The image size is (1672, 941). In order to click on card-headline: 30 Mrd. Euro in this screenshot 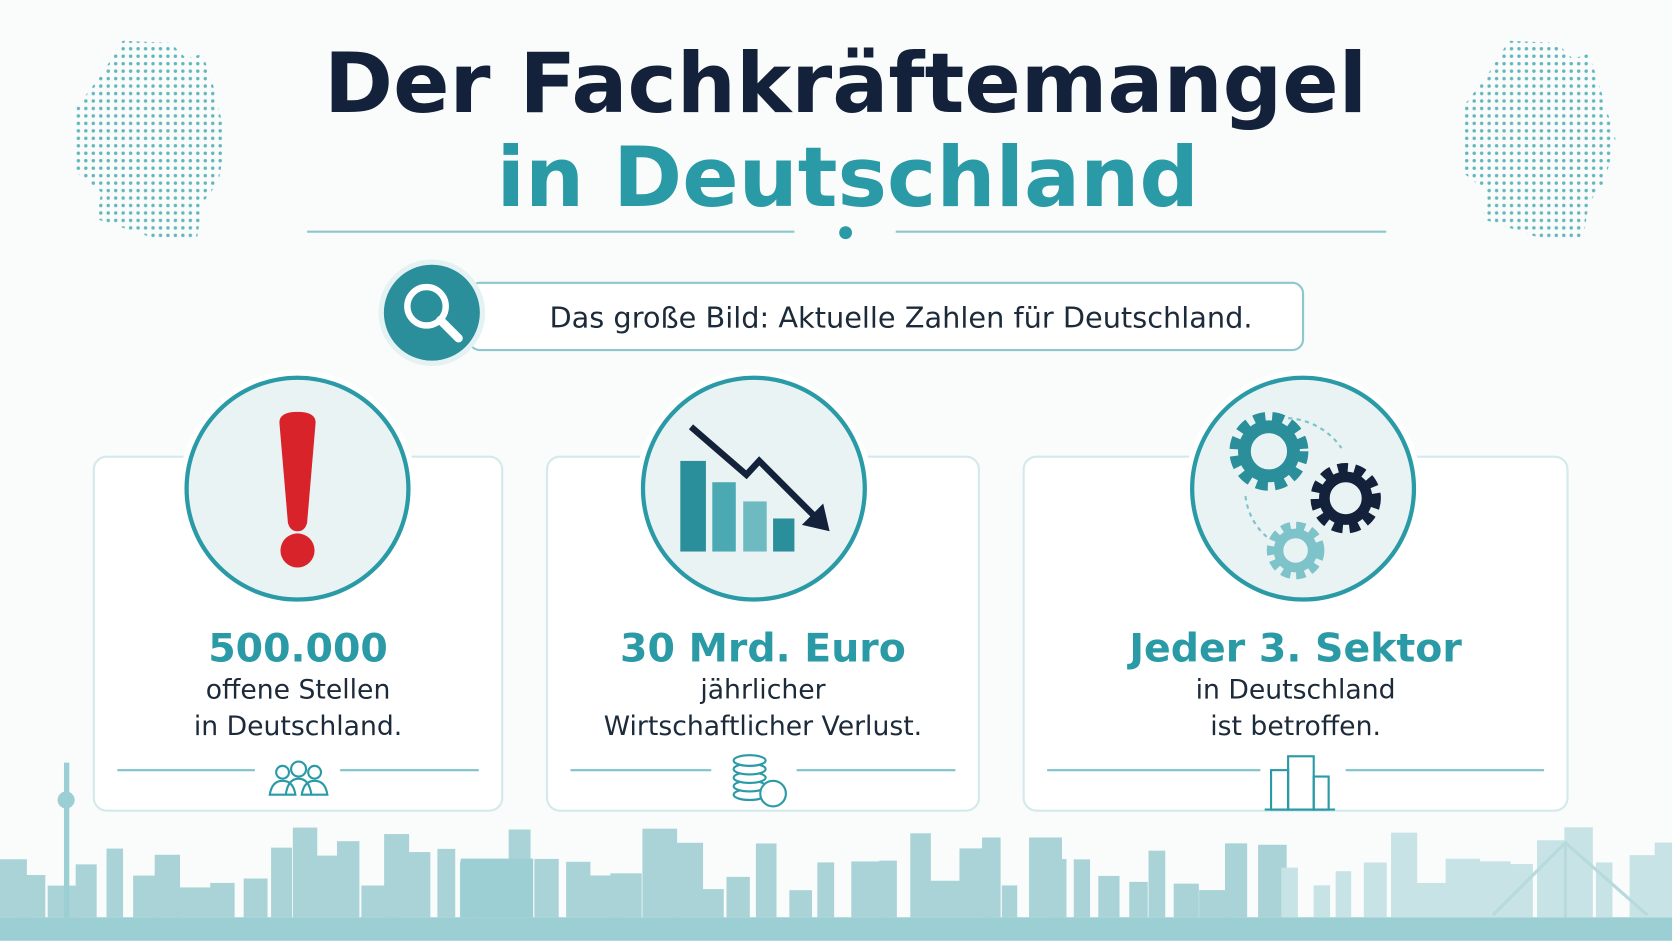, I will do `click(763, 648)`.